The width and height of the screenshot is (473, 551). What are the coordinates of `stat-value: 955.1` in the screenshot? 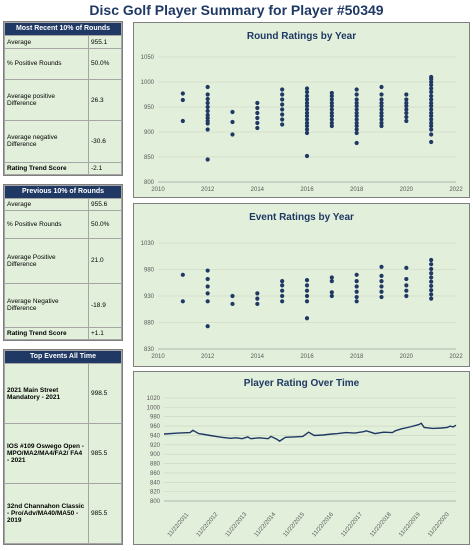 It's located at (105, 42).